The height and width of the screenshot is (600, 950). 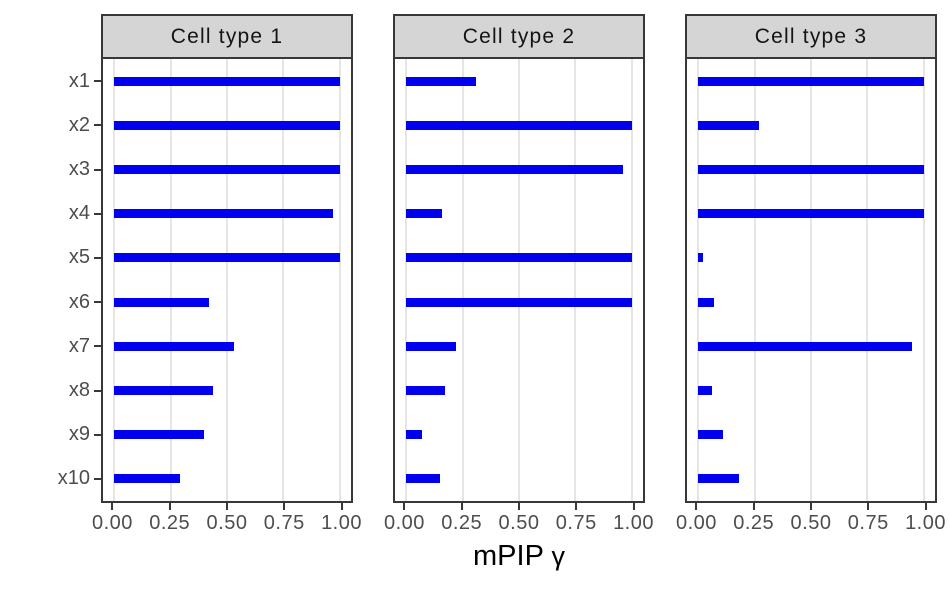 What do you see at coordinates (558, 556) in the screenshot?
I see `gamma-symbol: γ` at bounding box center [558, 556].